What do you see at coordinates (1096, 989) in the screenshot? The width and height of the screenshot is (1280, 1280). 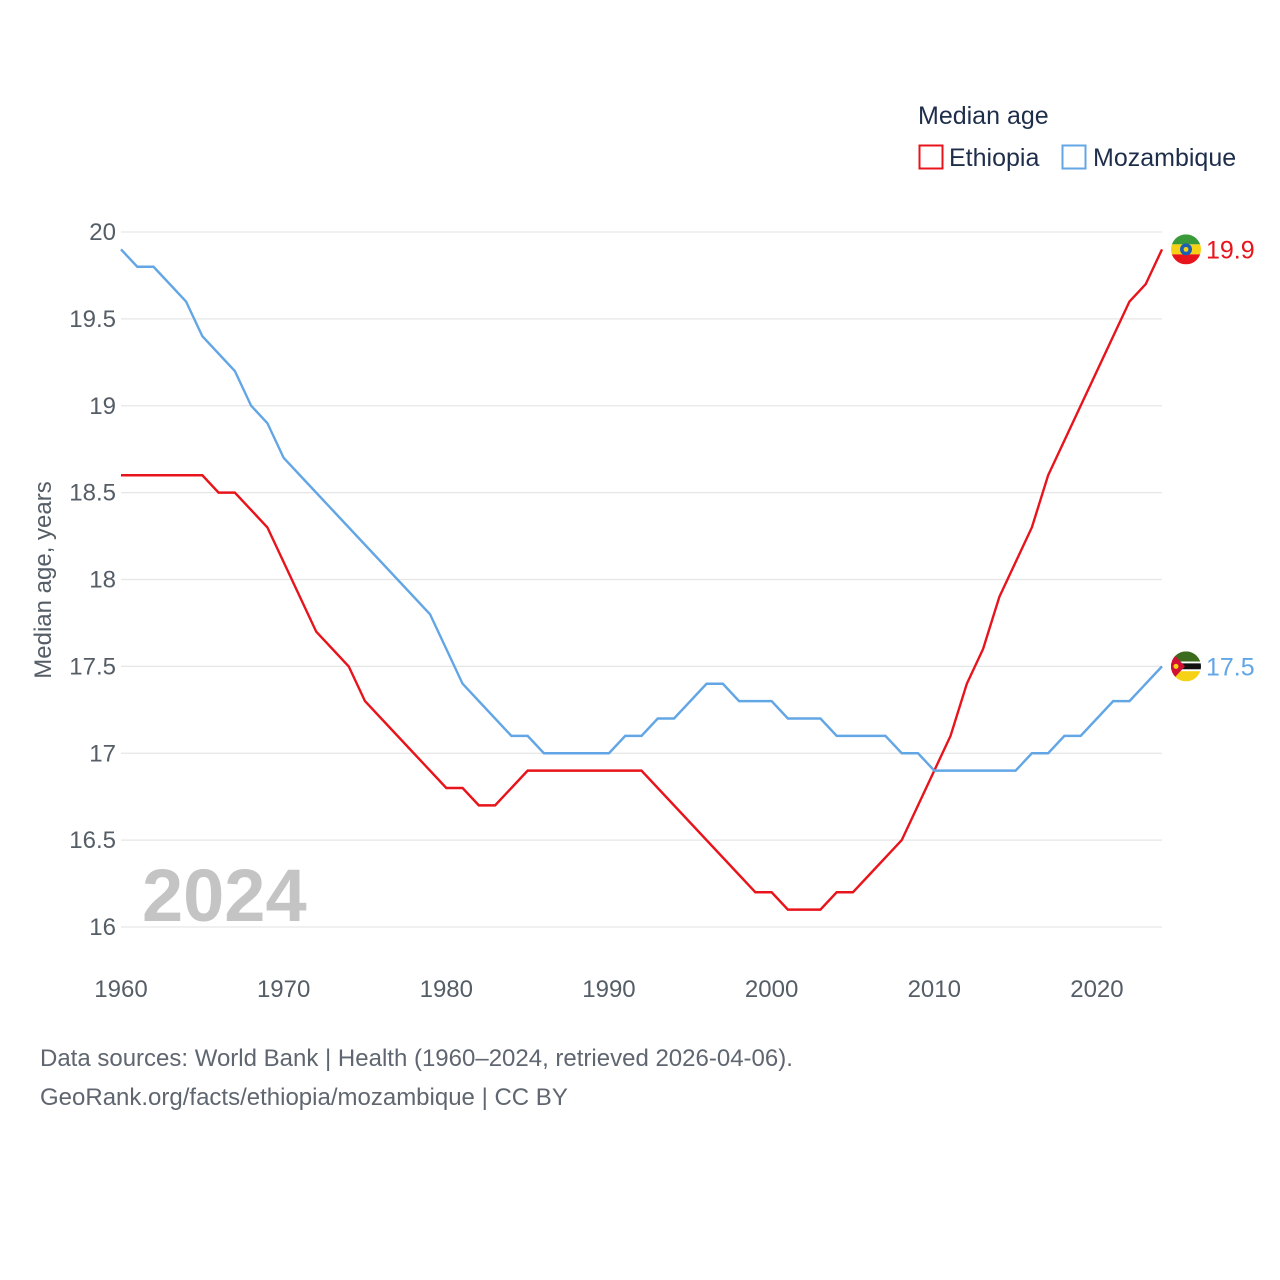 I see `x-tick-label: 2020` at bounding box center [1096, 989].